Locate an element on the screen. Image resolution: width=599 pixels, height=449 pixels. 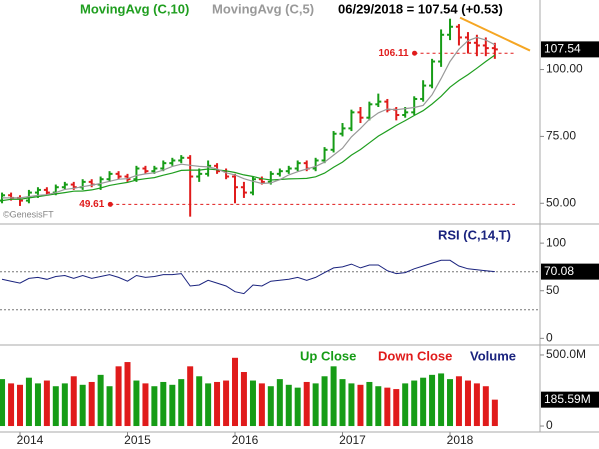
support-label: 106.11 is located at coordinates (393, 53).